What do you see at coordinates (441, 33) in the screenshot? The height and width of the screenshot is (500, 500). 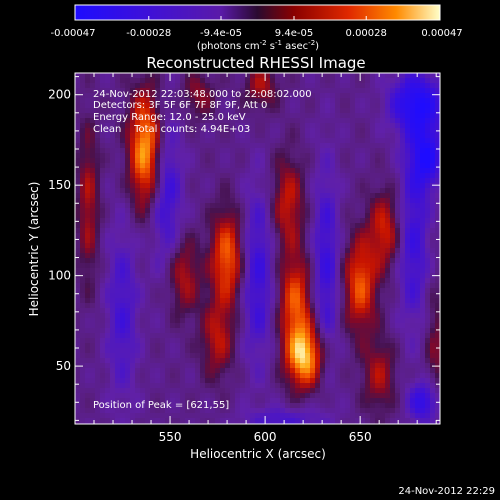 I see `colorbar-tick-label: 0.00047` at bounding box center [441, 33].